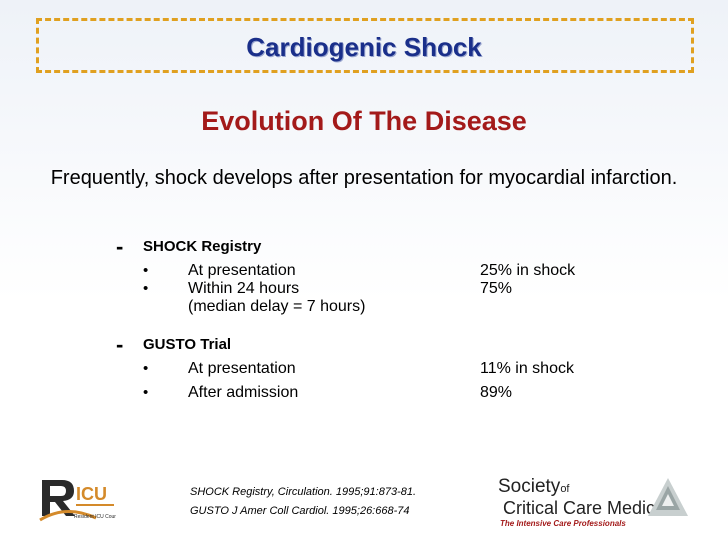 This screenshot has height=546, width=728. What do you see at coordinates (527, 368) in the screenshot?
I see `row-value: 11% in shock` at bounding box center [527, 368].